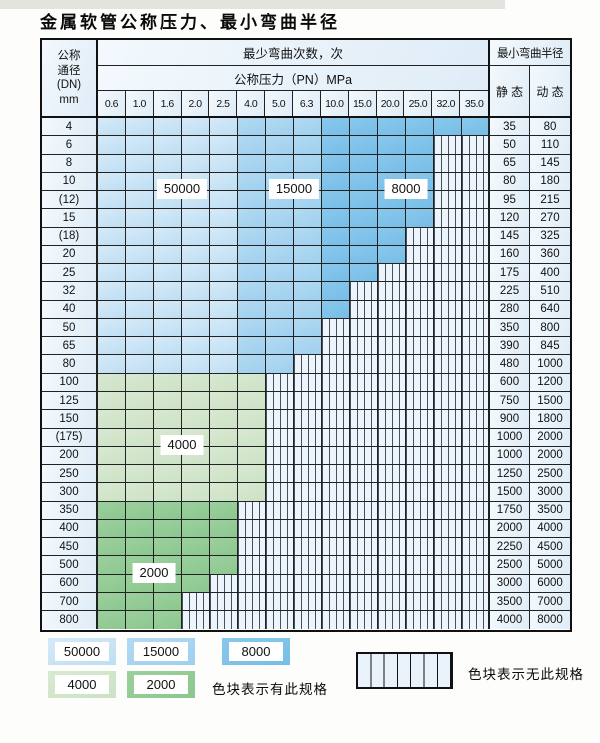  What do you see at coordinates (70, 273) in the screenshot?
I see `dn-value: 25` at bounding box center [70, 273].